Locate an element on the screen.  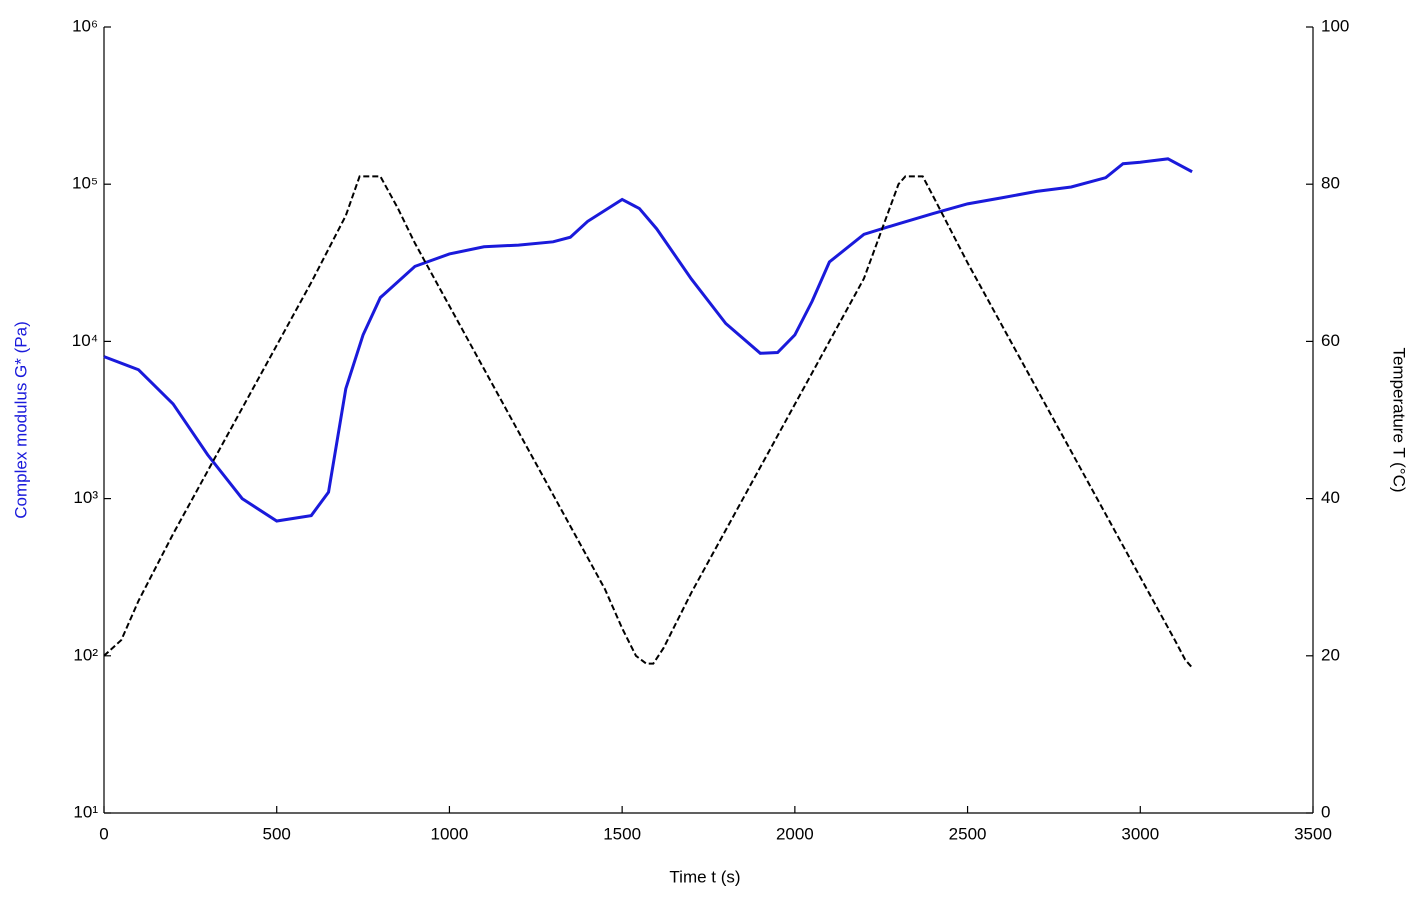
y2-tick-label: 80 is located at coordinates (1330, 183).